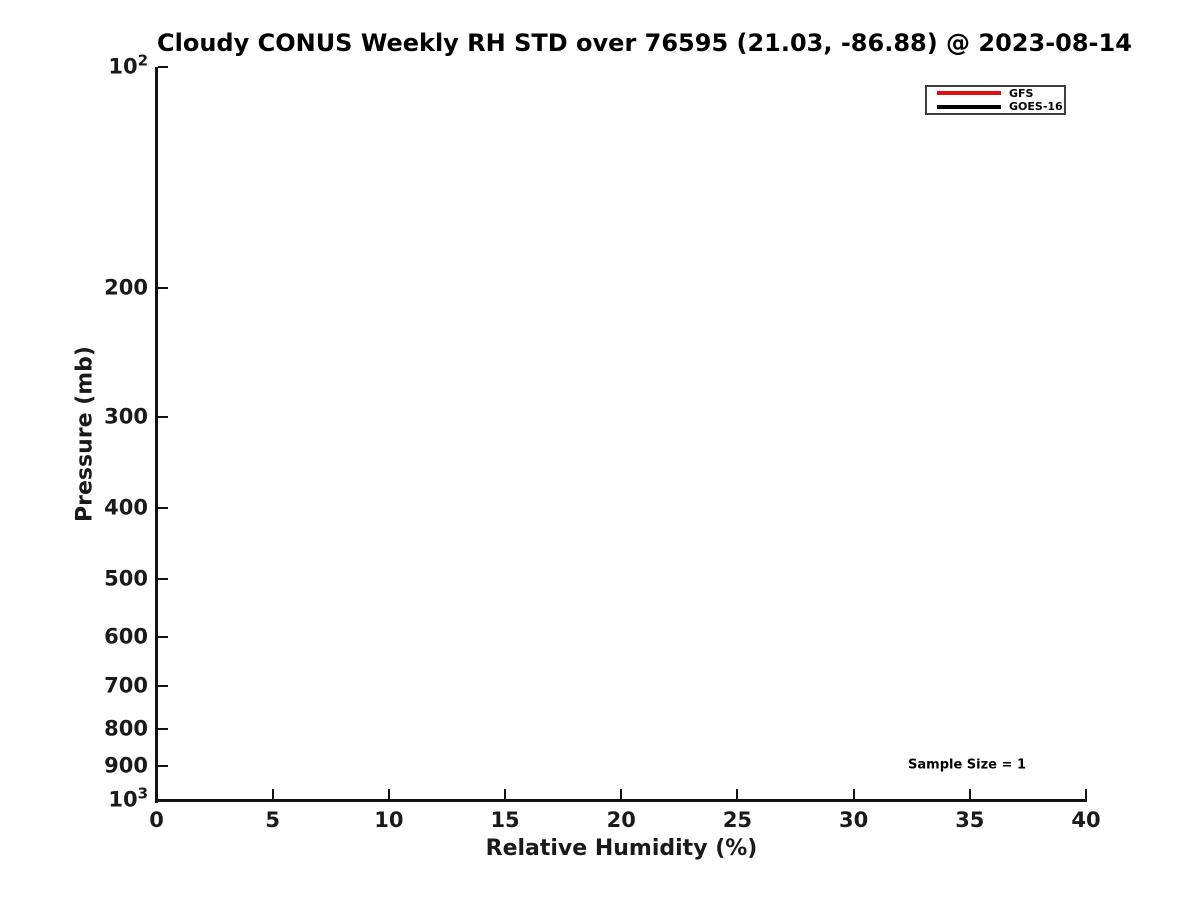 Image resolution: width=1200 pixels, height=900 pixels. Describe the element at coordinates (737, 820) in the screenshot. I see `x-tick-label: 25` at that location.